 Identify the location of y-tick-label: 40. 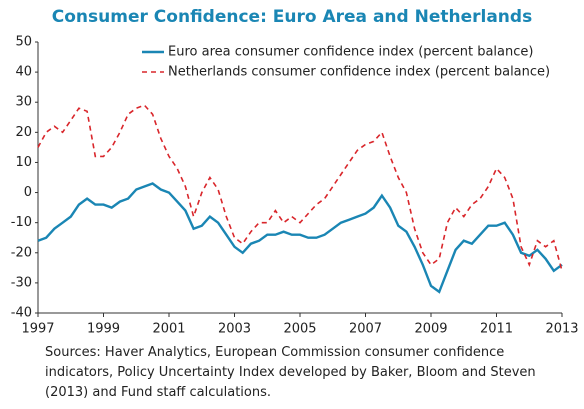
(23, 72).